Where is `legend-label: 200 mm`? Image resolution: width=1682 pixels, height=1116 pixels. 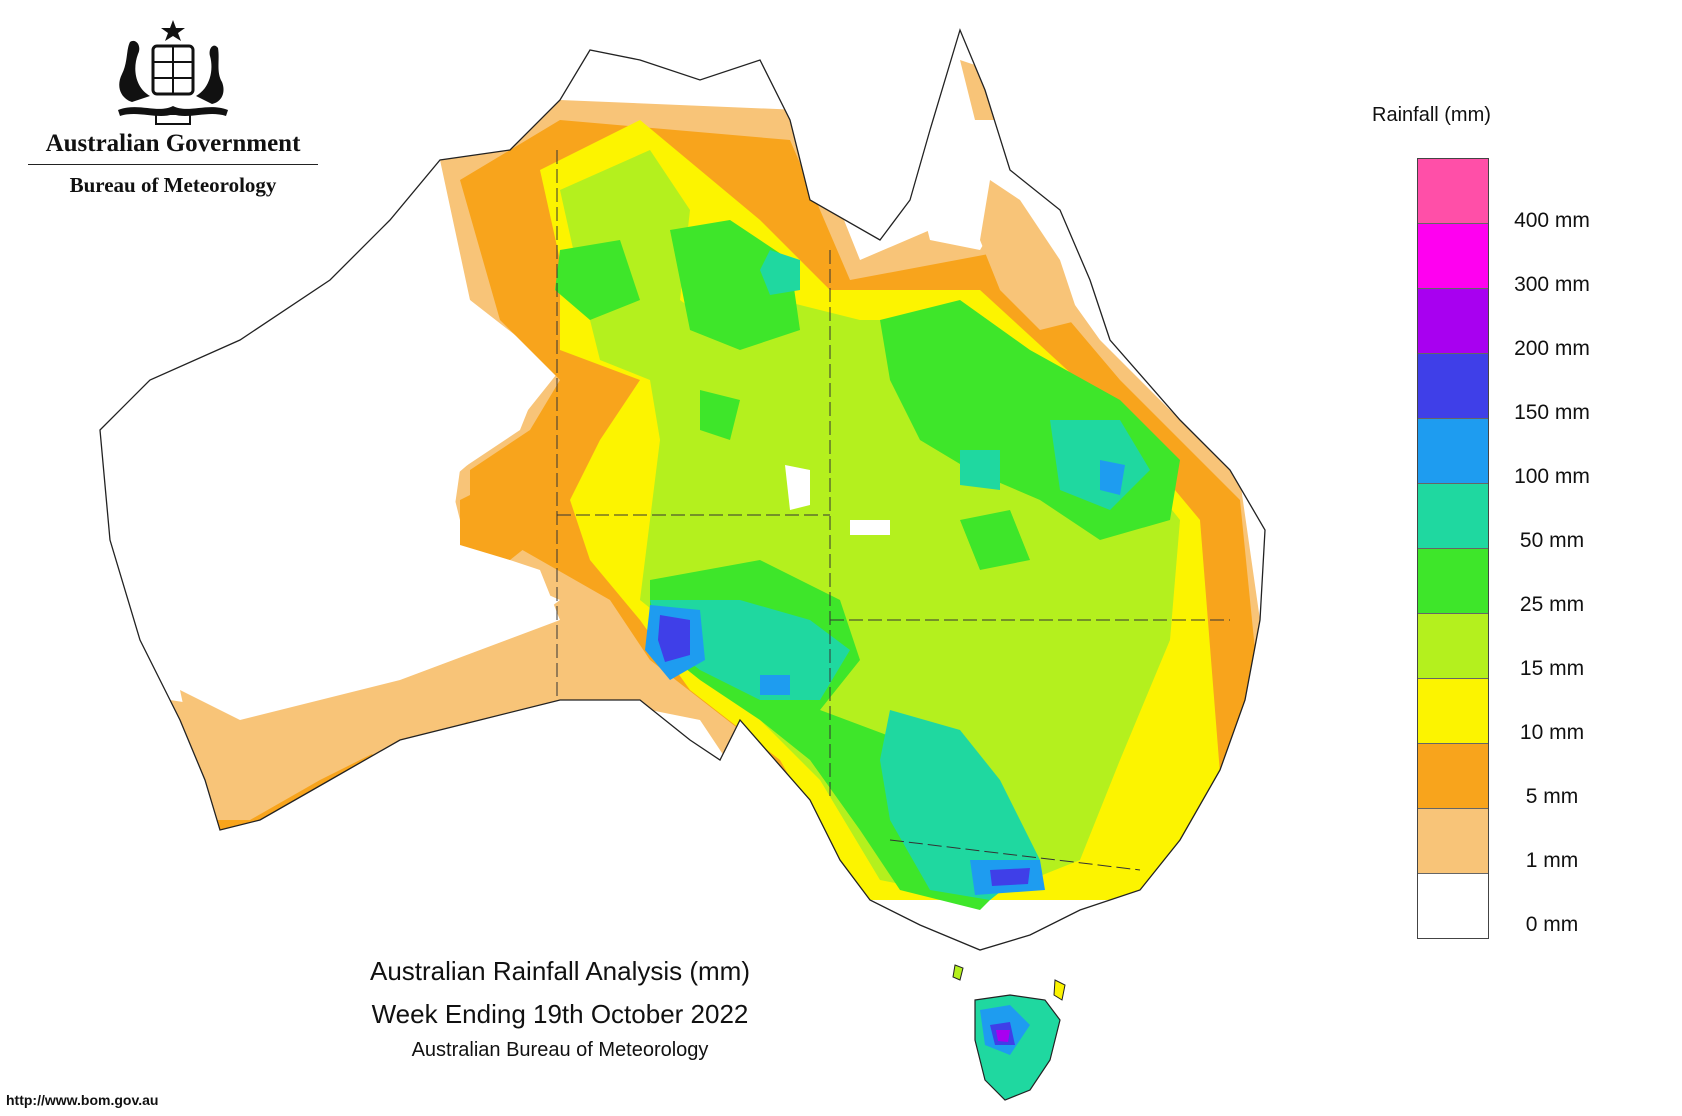 legend-label: 200 mm is located at coordinates (1552, 348).